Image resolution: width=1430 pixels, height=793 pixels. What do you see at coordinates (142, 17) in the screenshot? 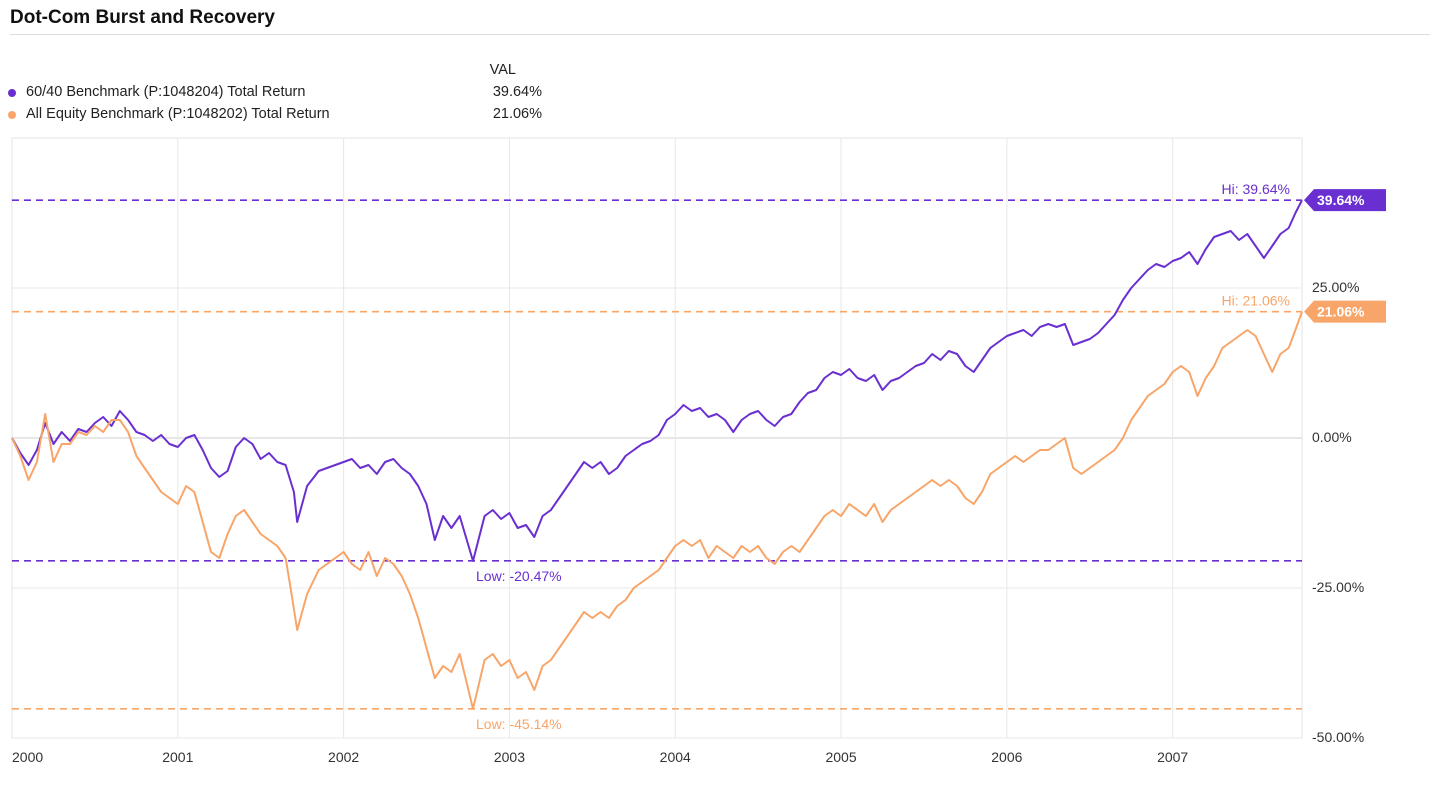
I see `chart-title: Dot-Com Burst and Recovery` at bounding box center [142, 17].